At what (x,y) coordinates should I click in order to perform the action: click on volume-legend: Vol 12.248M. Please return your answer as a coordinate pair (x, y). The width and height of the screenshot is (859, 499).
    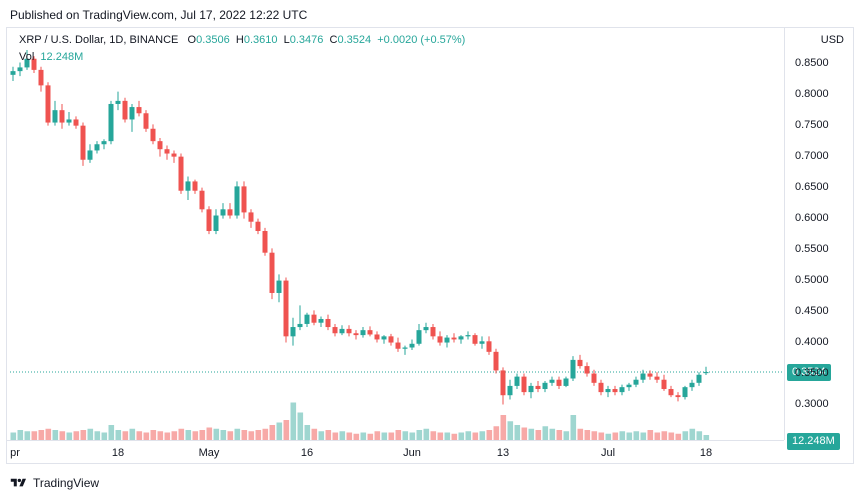
    Looking at the image, I should click on (51, 57).